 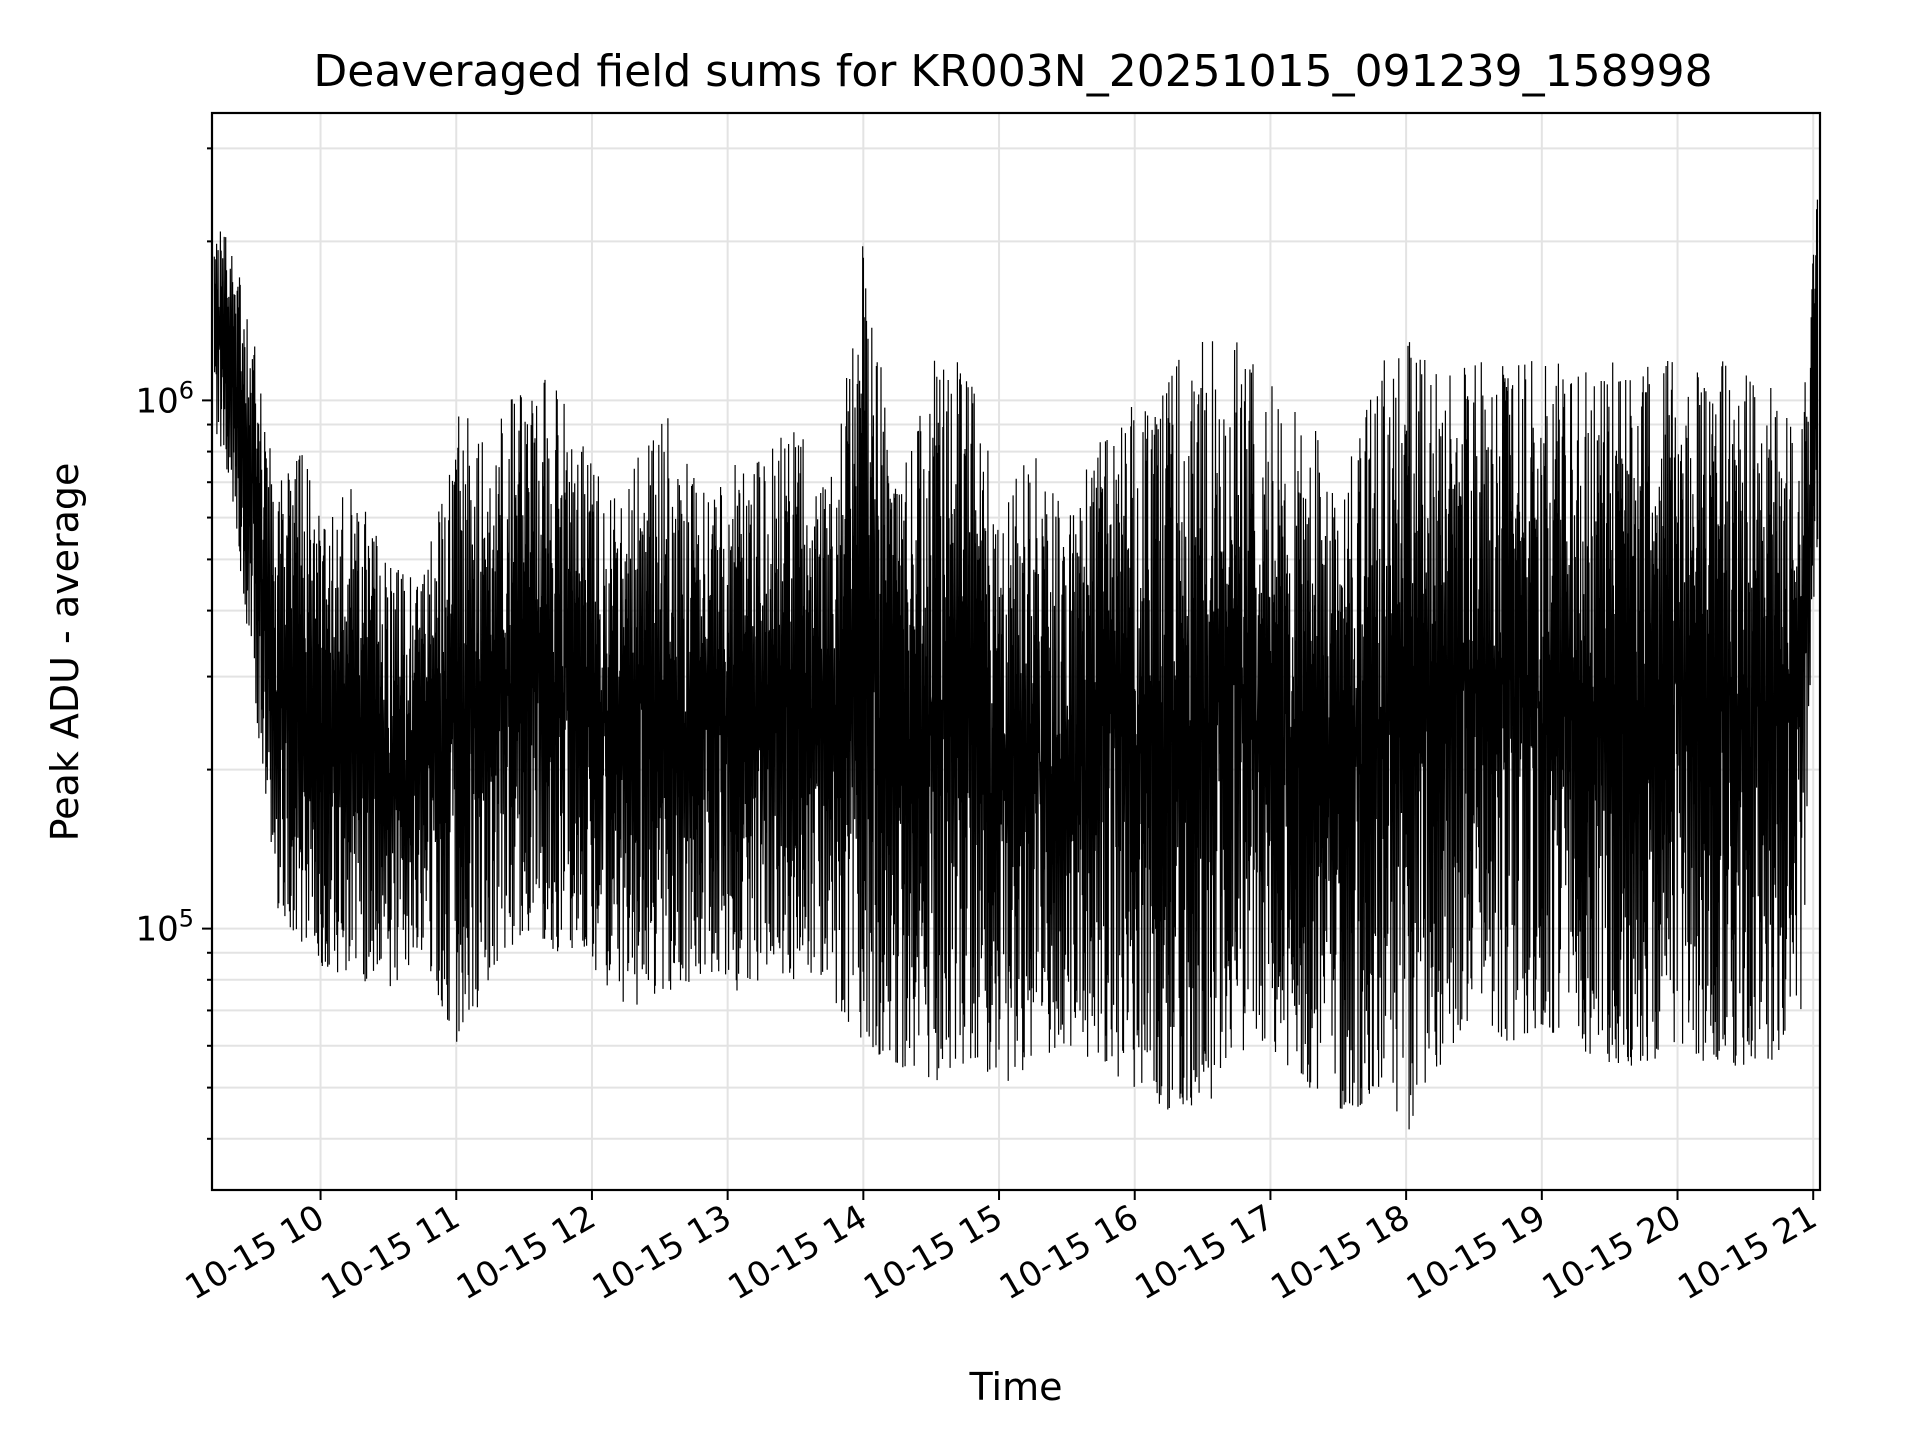 What do you see at coordinates (662, 1252) in the screenshot?
I see `x-tick-label: 10-15 13` at bounding box center [662, 1252].